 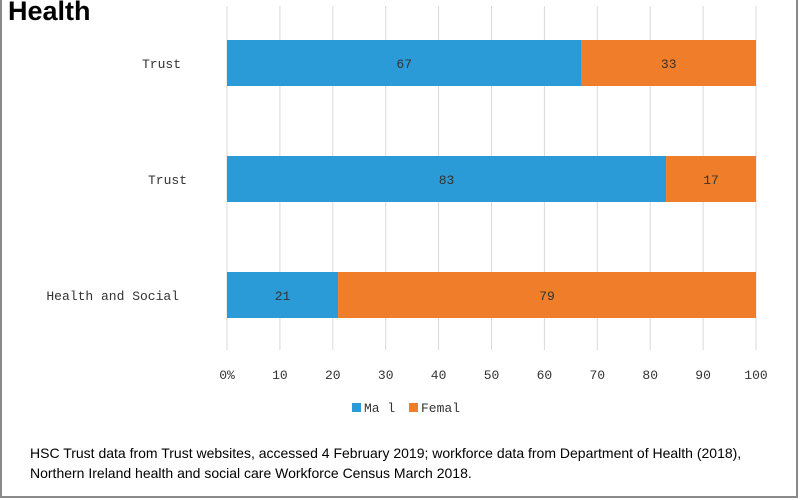 I want to click on data-label: 79, so click(x=547, y=296).